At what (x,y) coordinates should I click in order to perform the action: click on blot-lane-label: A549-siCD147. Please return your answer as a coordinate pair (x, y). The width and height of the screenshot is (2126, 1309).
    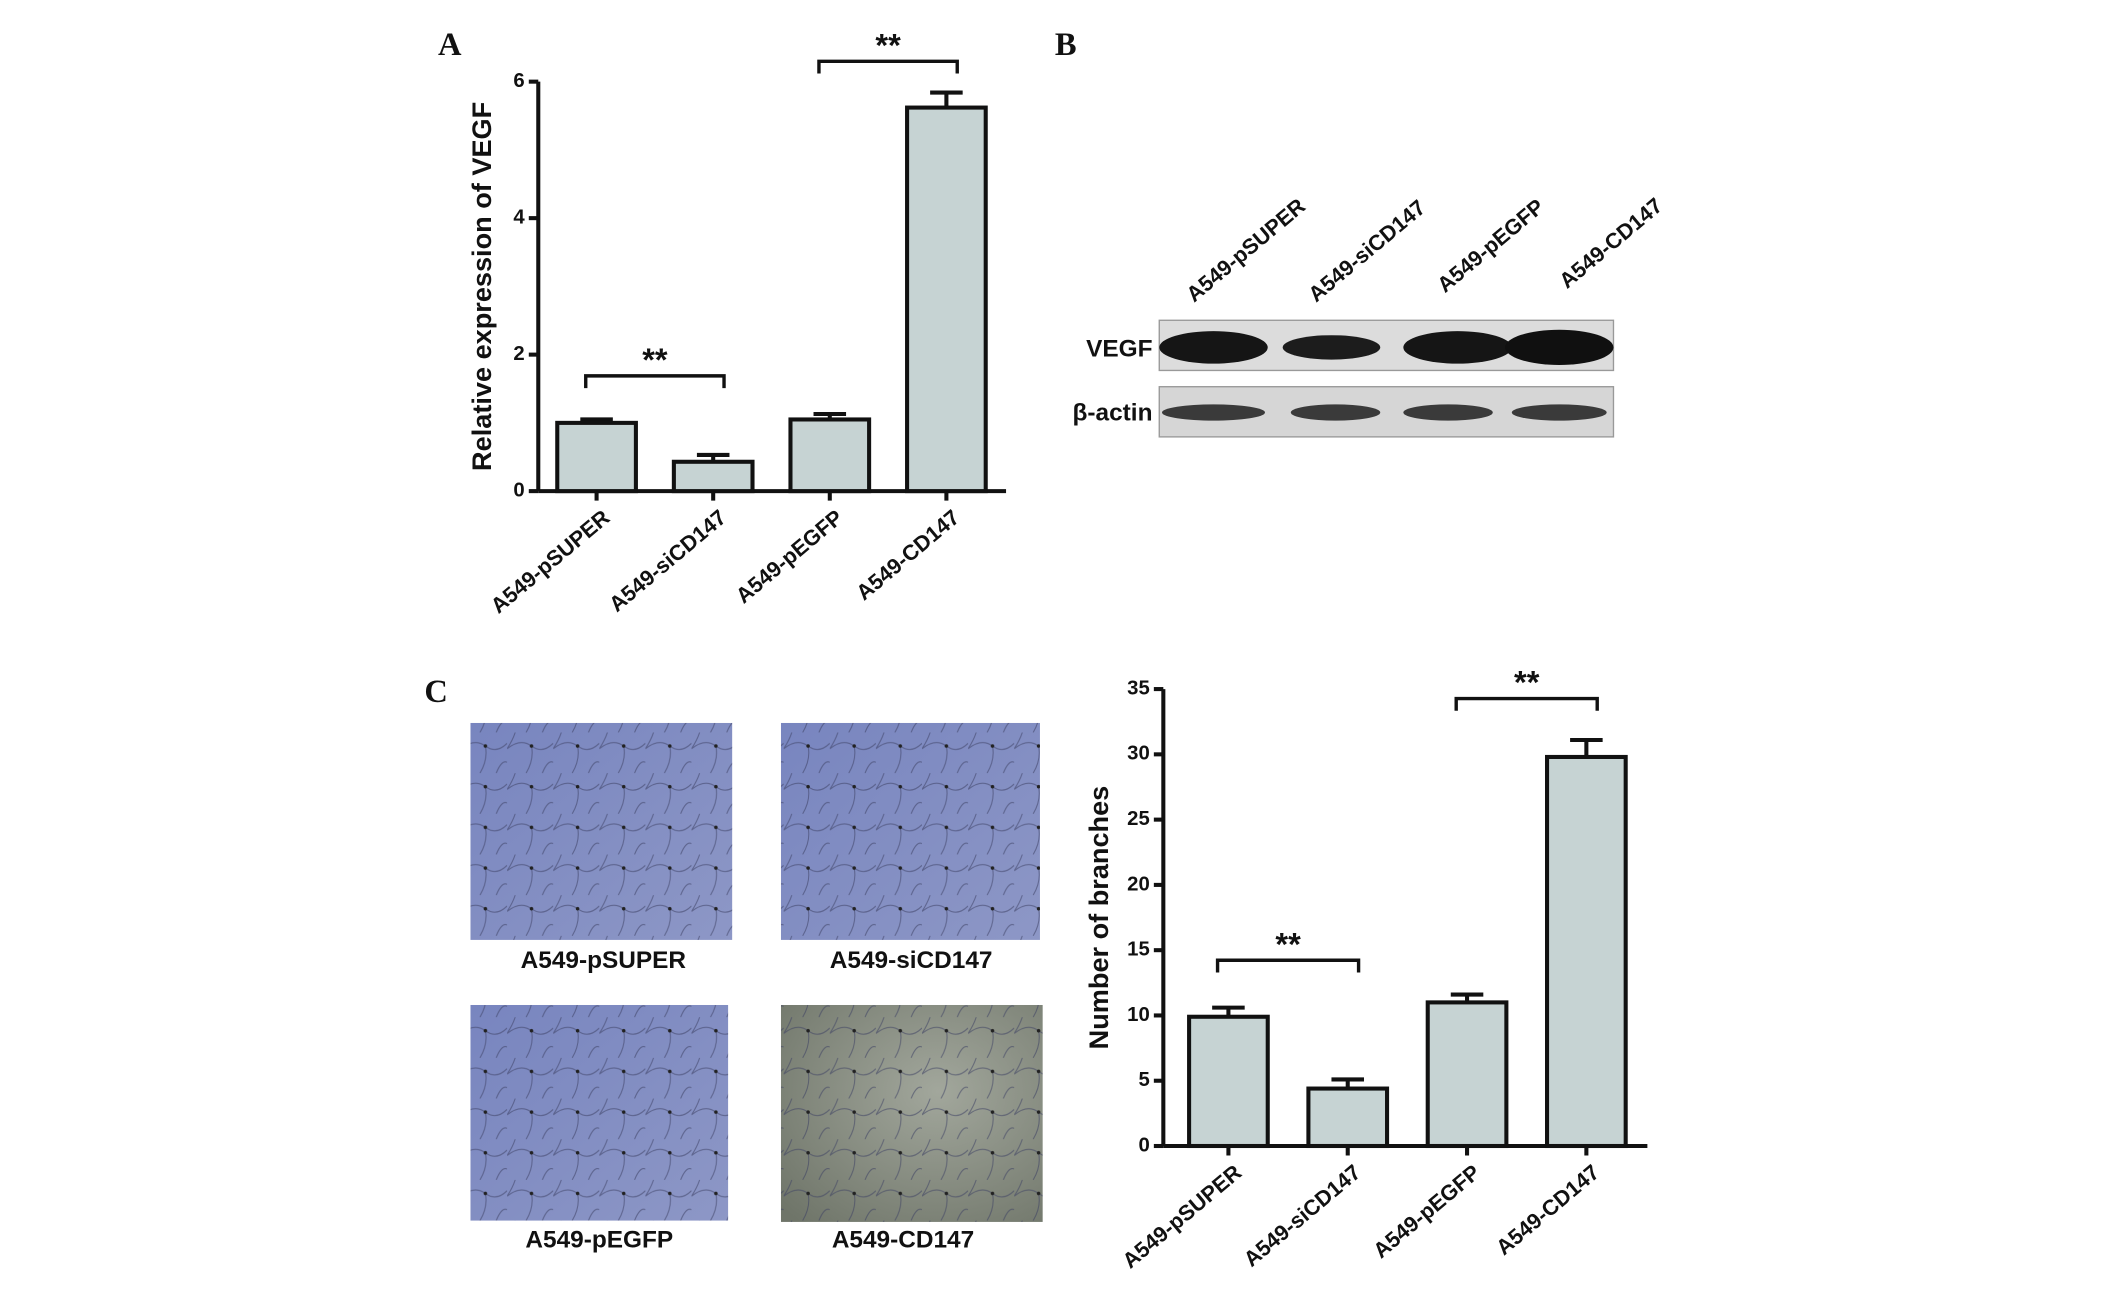
    Looking at the image, I should click on (1366, 251).